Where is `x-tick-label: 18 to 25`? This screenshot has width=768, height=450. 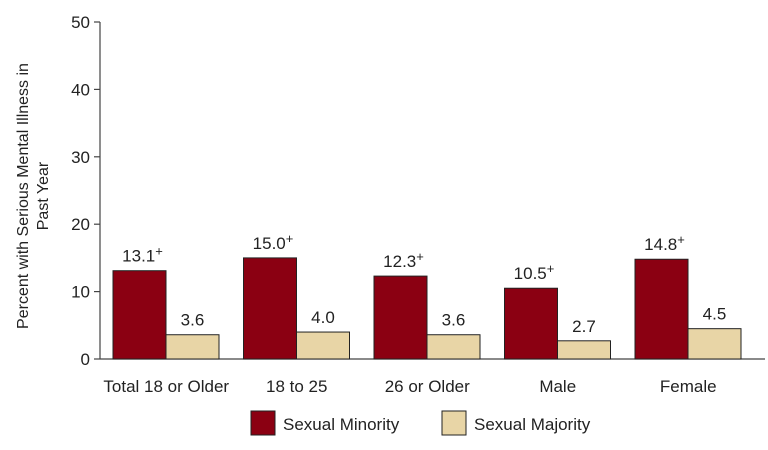
x-tick-label: 18 to 25 is located at coordinates (296, 386).